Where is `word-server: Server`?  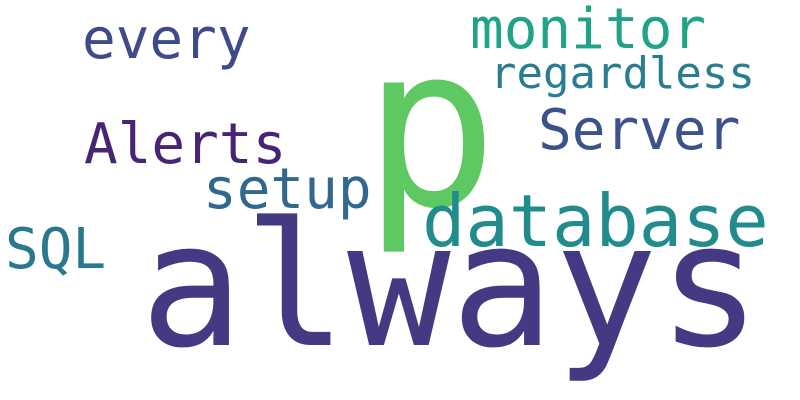
word-server: Server is located at coordinates (639, 130).